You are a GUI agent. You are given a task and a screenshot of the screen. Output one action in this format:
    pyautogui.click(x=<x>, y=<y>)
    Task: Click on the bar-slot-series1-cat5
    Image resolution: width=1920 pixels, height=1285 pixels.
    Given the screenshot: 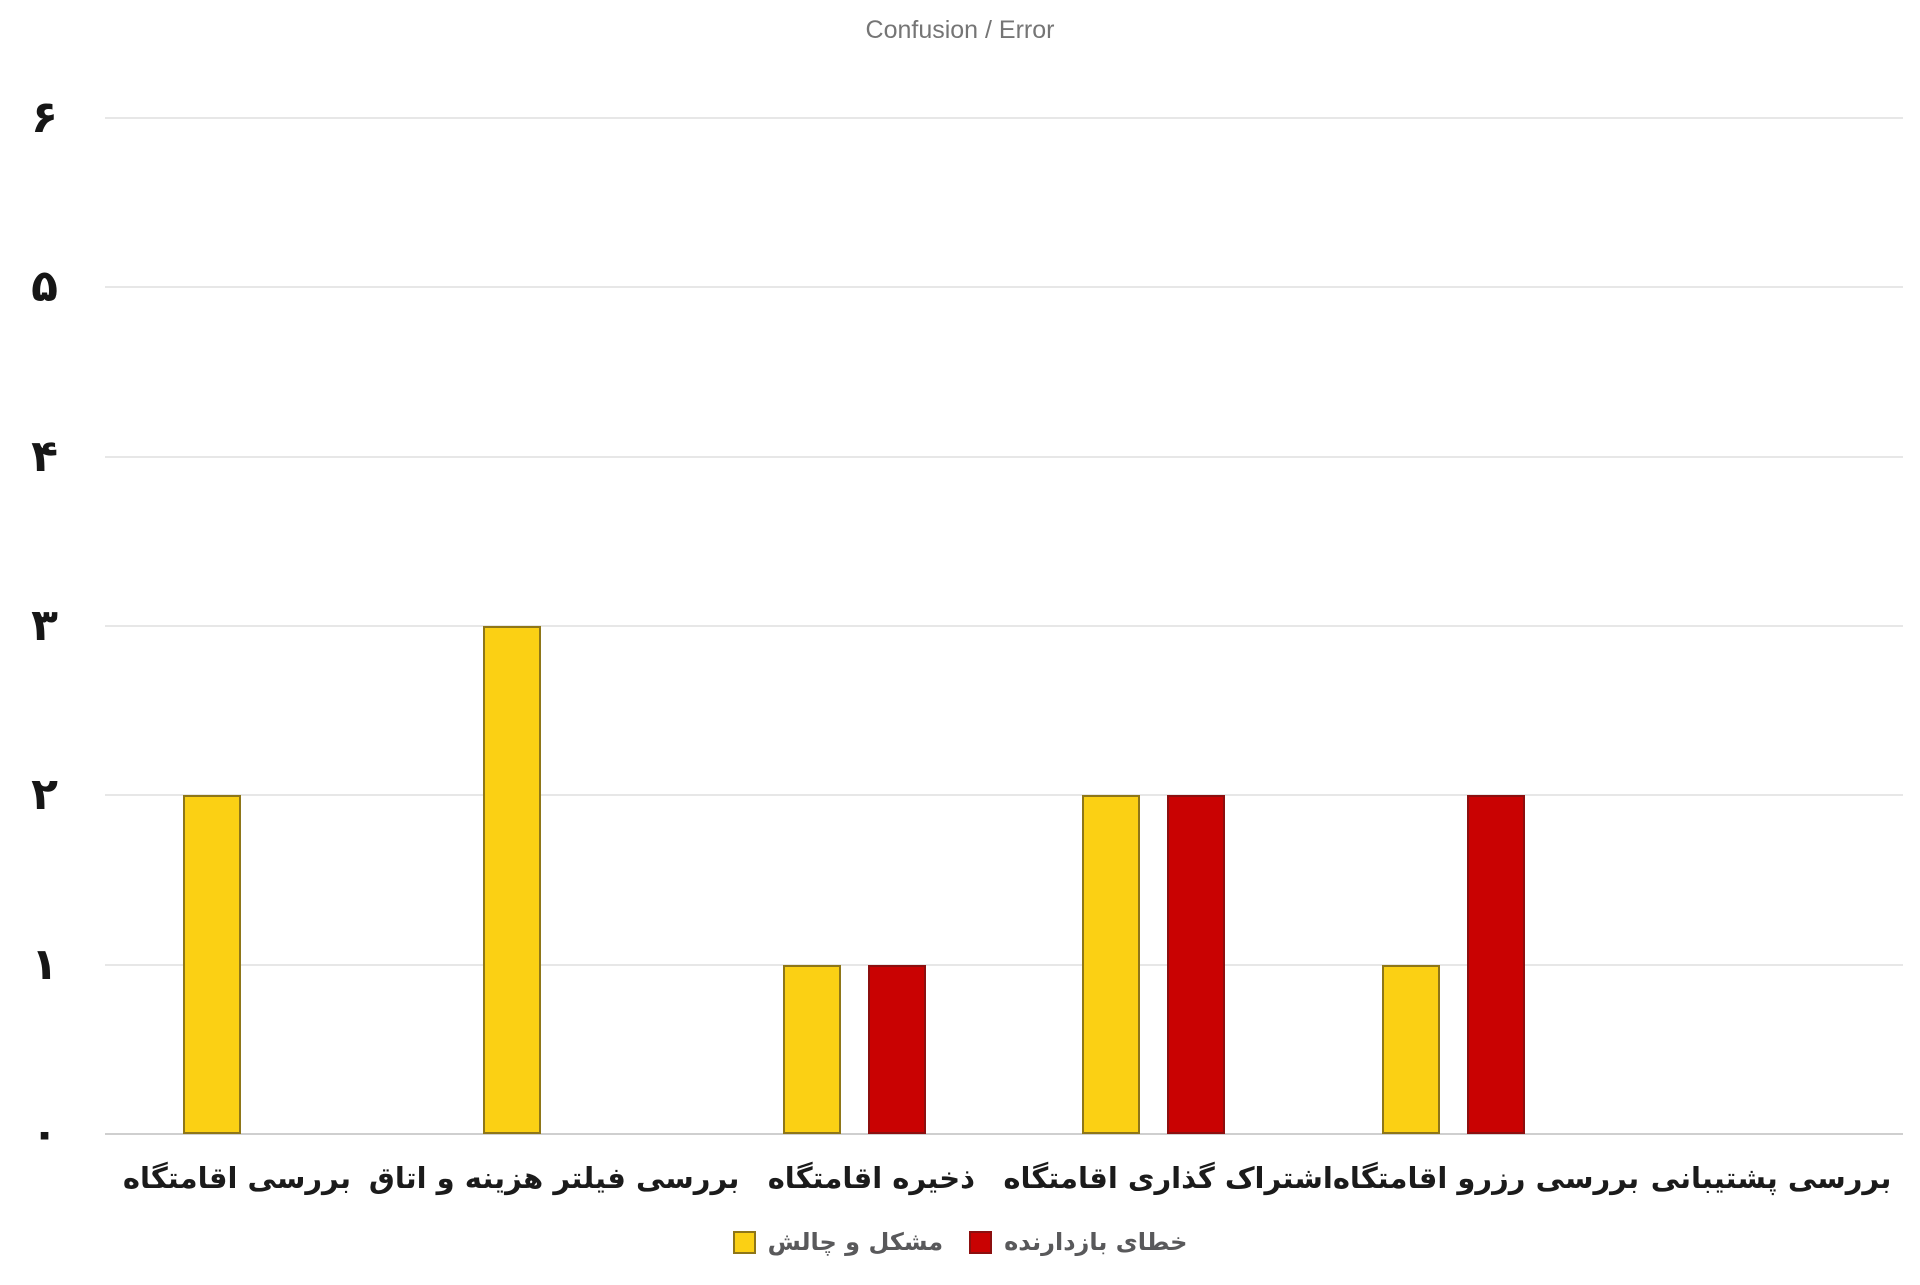 What is the action you would take?
    pyautogui.click(x=1411, y=626)
    